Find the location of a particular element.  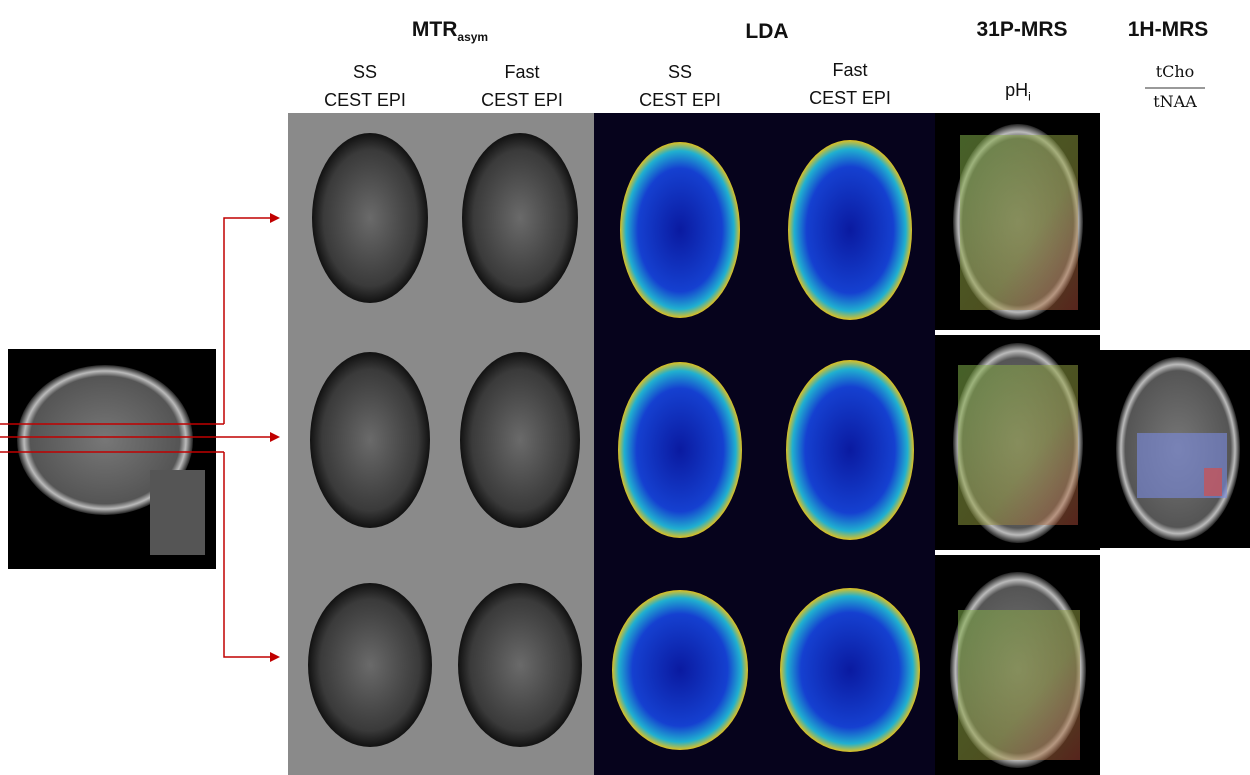

subheader: pHi is located at coordinates (1018, 93).